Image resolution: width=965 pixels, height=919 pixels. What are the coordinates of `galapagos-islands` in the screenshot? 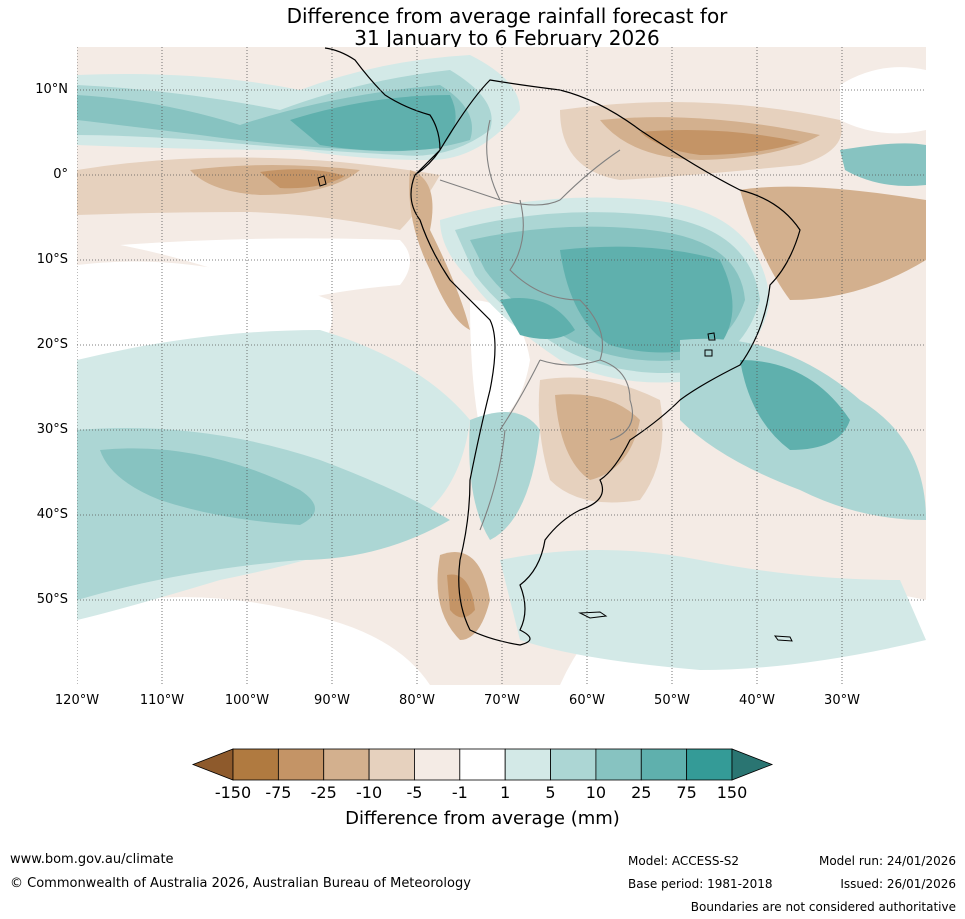 It's located at (322, 181).